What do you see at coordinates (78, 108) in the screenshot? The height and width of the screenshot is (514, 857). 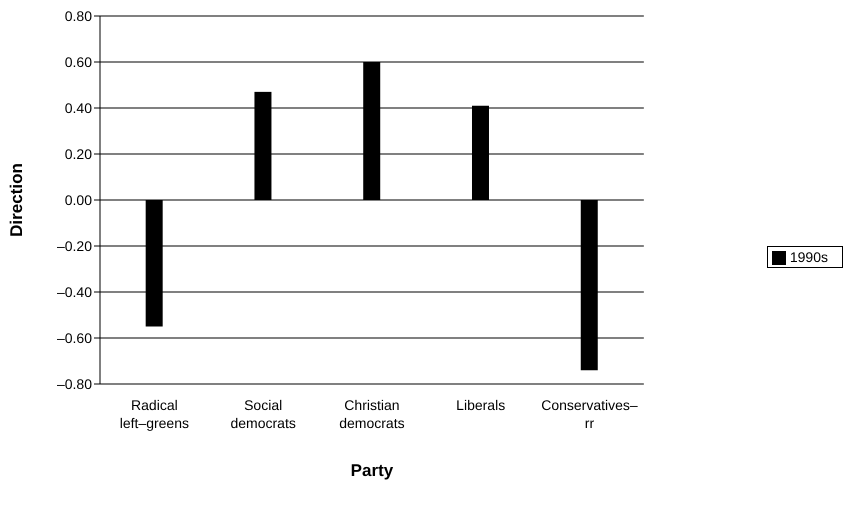 I see `y-tick-label: 0.40` at bounding box center [78, 108].